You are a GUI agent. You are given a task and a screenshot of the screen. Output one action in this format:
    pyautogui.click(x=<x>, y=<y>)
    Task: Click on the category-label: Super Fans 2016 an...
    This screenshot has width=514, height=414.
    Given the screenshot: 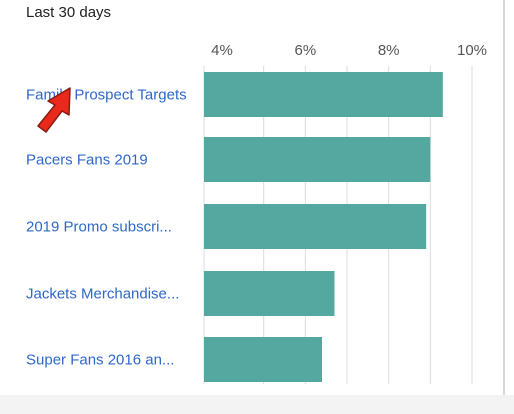 What is the action you would take?
    pyautogui.click(x=100, y=360)
    